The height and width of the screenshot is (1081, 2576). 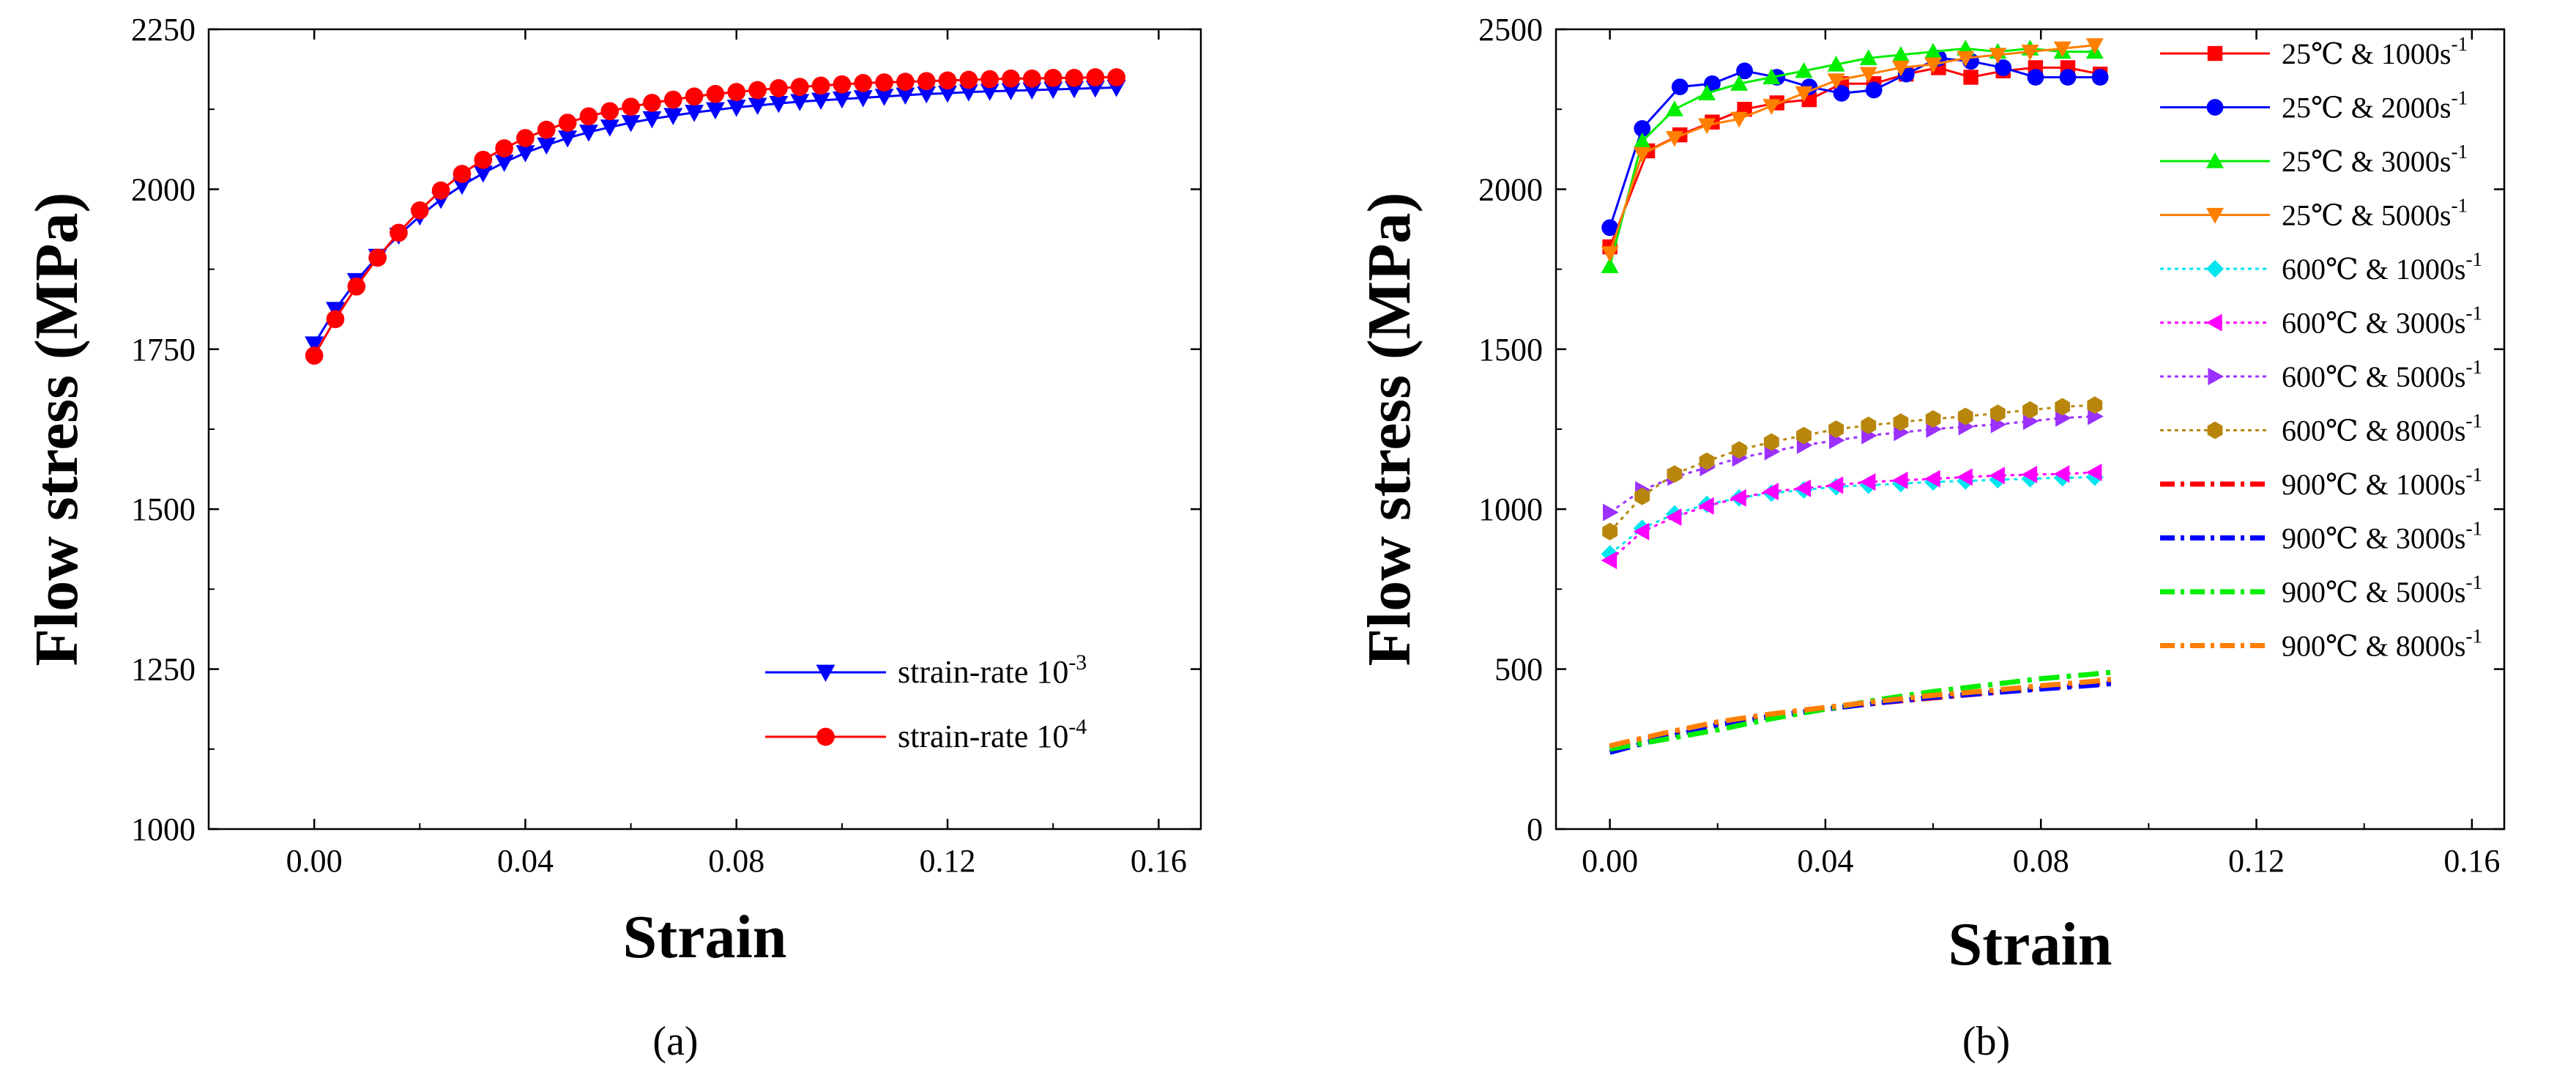 What do you see at coordinates (1510, 509) in the screenshot?
I see `panel-b-y-tick-label: 1000` at bounding box center [1510, 509].